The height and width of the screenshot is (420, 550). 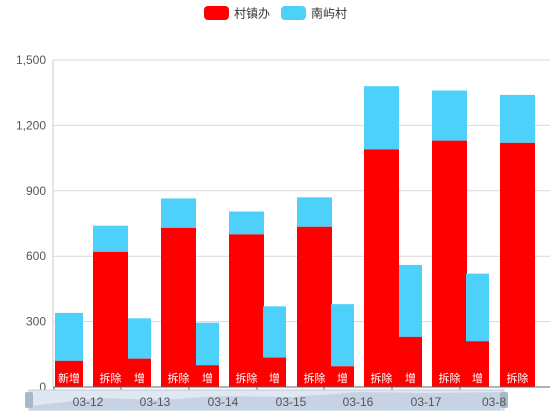 What do you see at coordinates (223, 402) in the screenshot?
I see `x-tick-label: 03-14` at bounding box center [223, 402].